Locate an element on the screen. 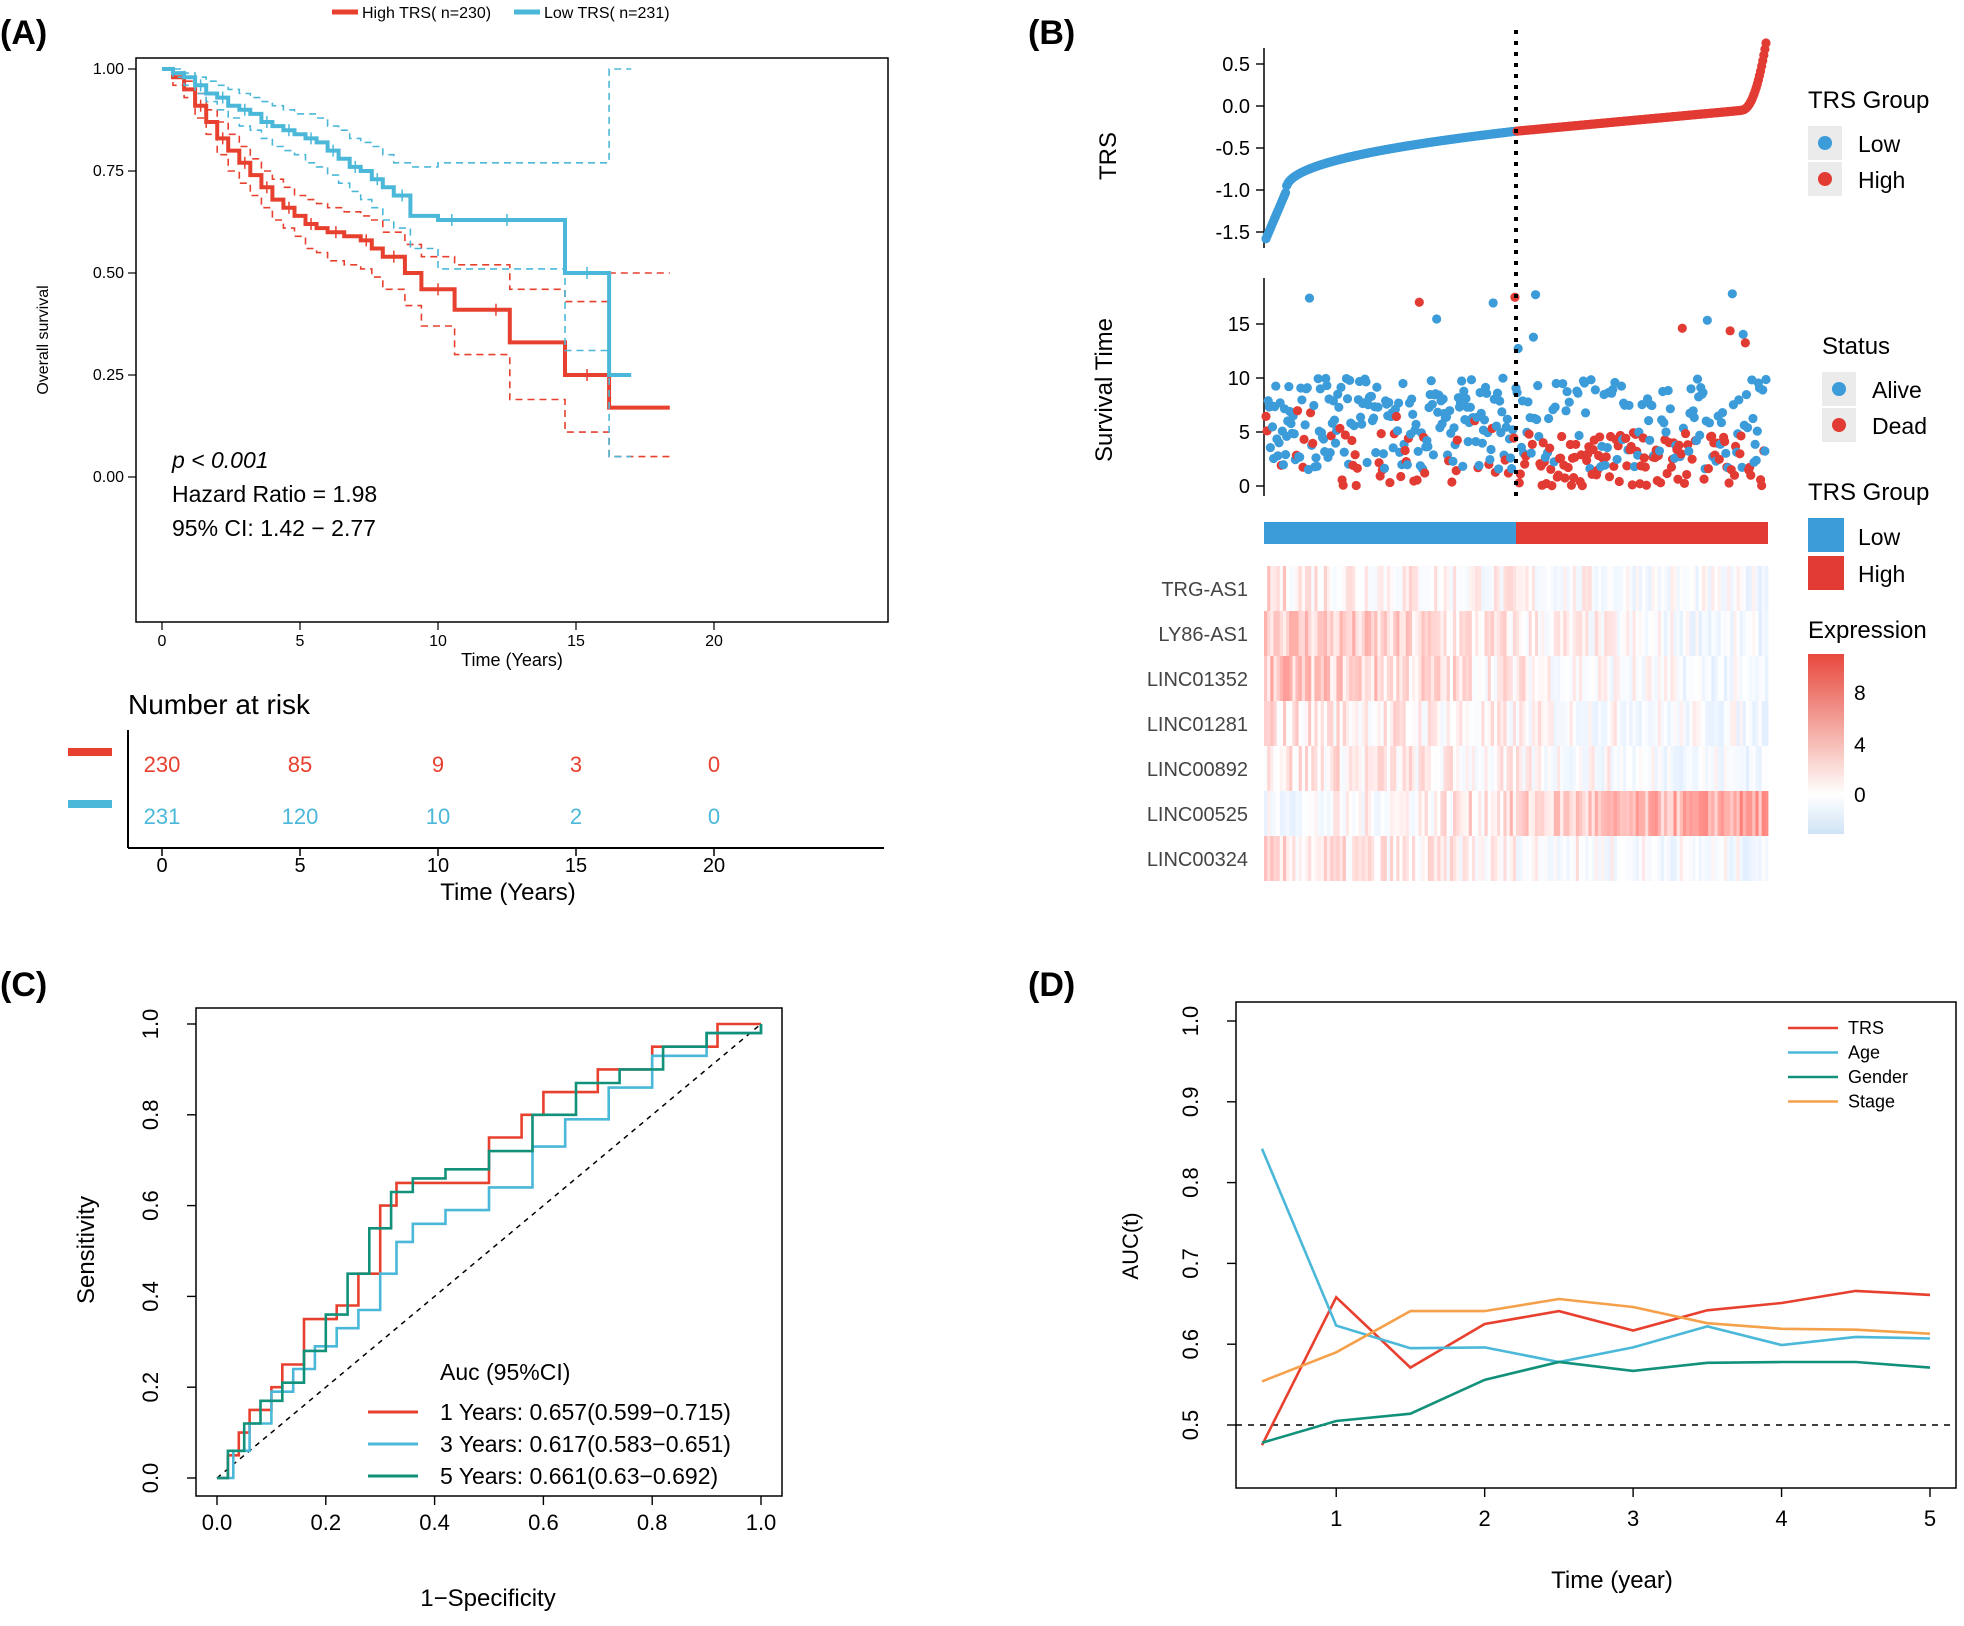 The image size is (1964, 1626). survival-y-tick-label: 10 is located at coordinates (1239, 379).